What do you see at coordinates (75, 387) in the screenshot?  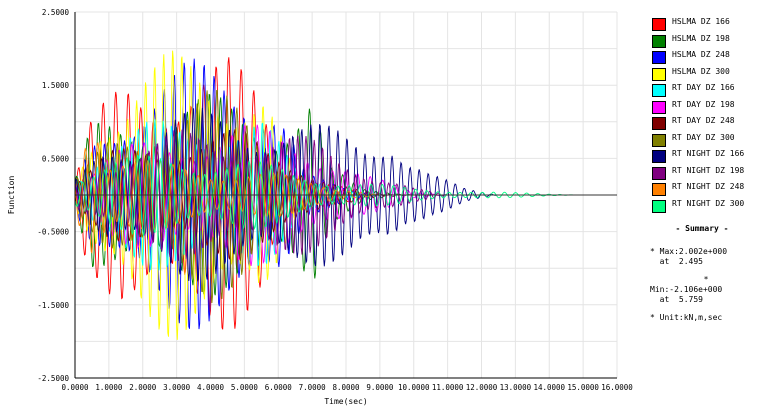 I see `x-tick-label: 0.0000` at bounding box center [75, 387].